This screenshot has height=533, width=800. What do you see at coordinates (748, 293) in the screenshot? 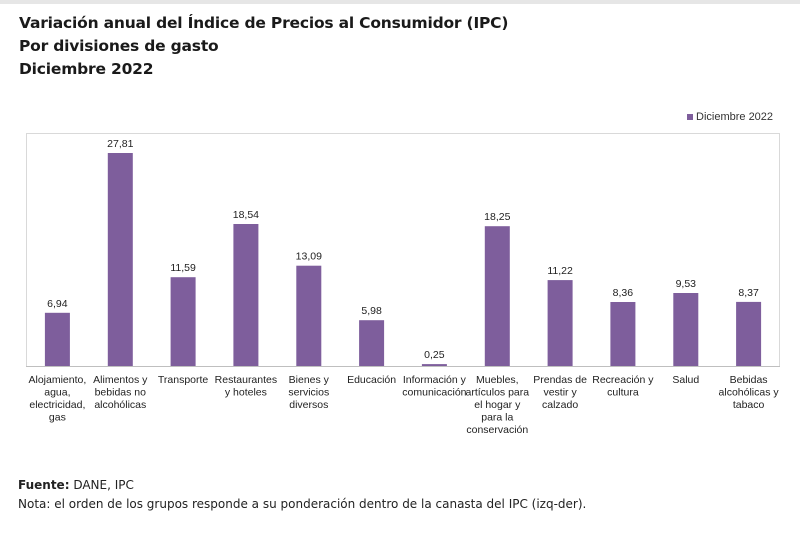
I see `value-label: 8,37` at bounding box center [748, 293].